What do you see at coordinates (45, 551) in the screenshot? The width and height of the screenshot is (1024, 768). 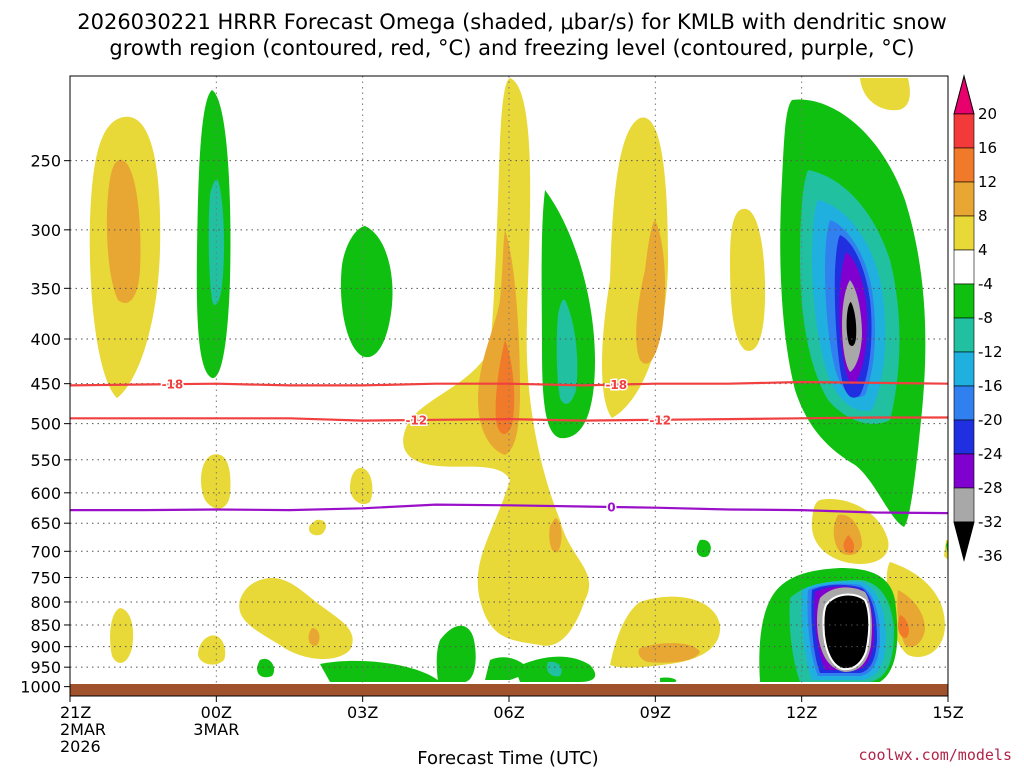 I see `y-tick-label: 700` at bounding box center [45, 551].